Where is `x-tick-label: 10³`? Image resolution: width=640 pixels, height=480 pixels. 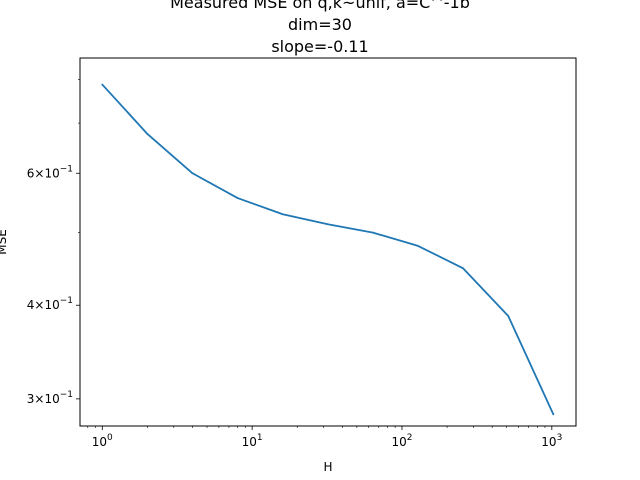 x-tick-label: 10³ is located at coordinates (551, 441).